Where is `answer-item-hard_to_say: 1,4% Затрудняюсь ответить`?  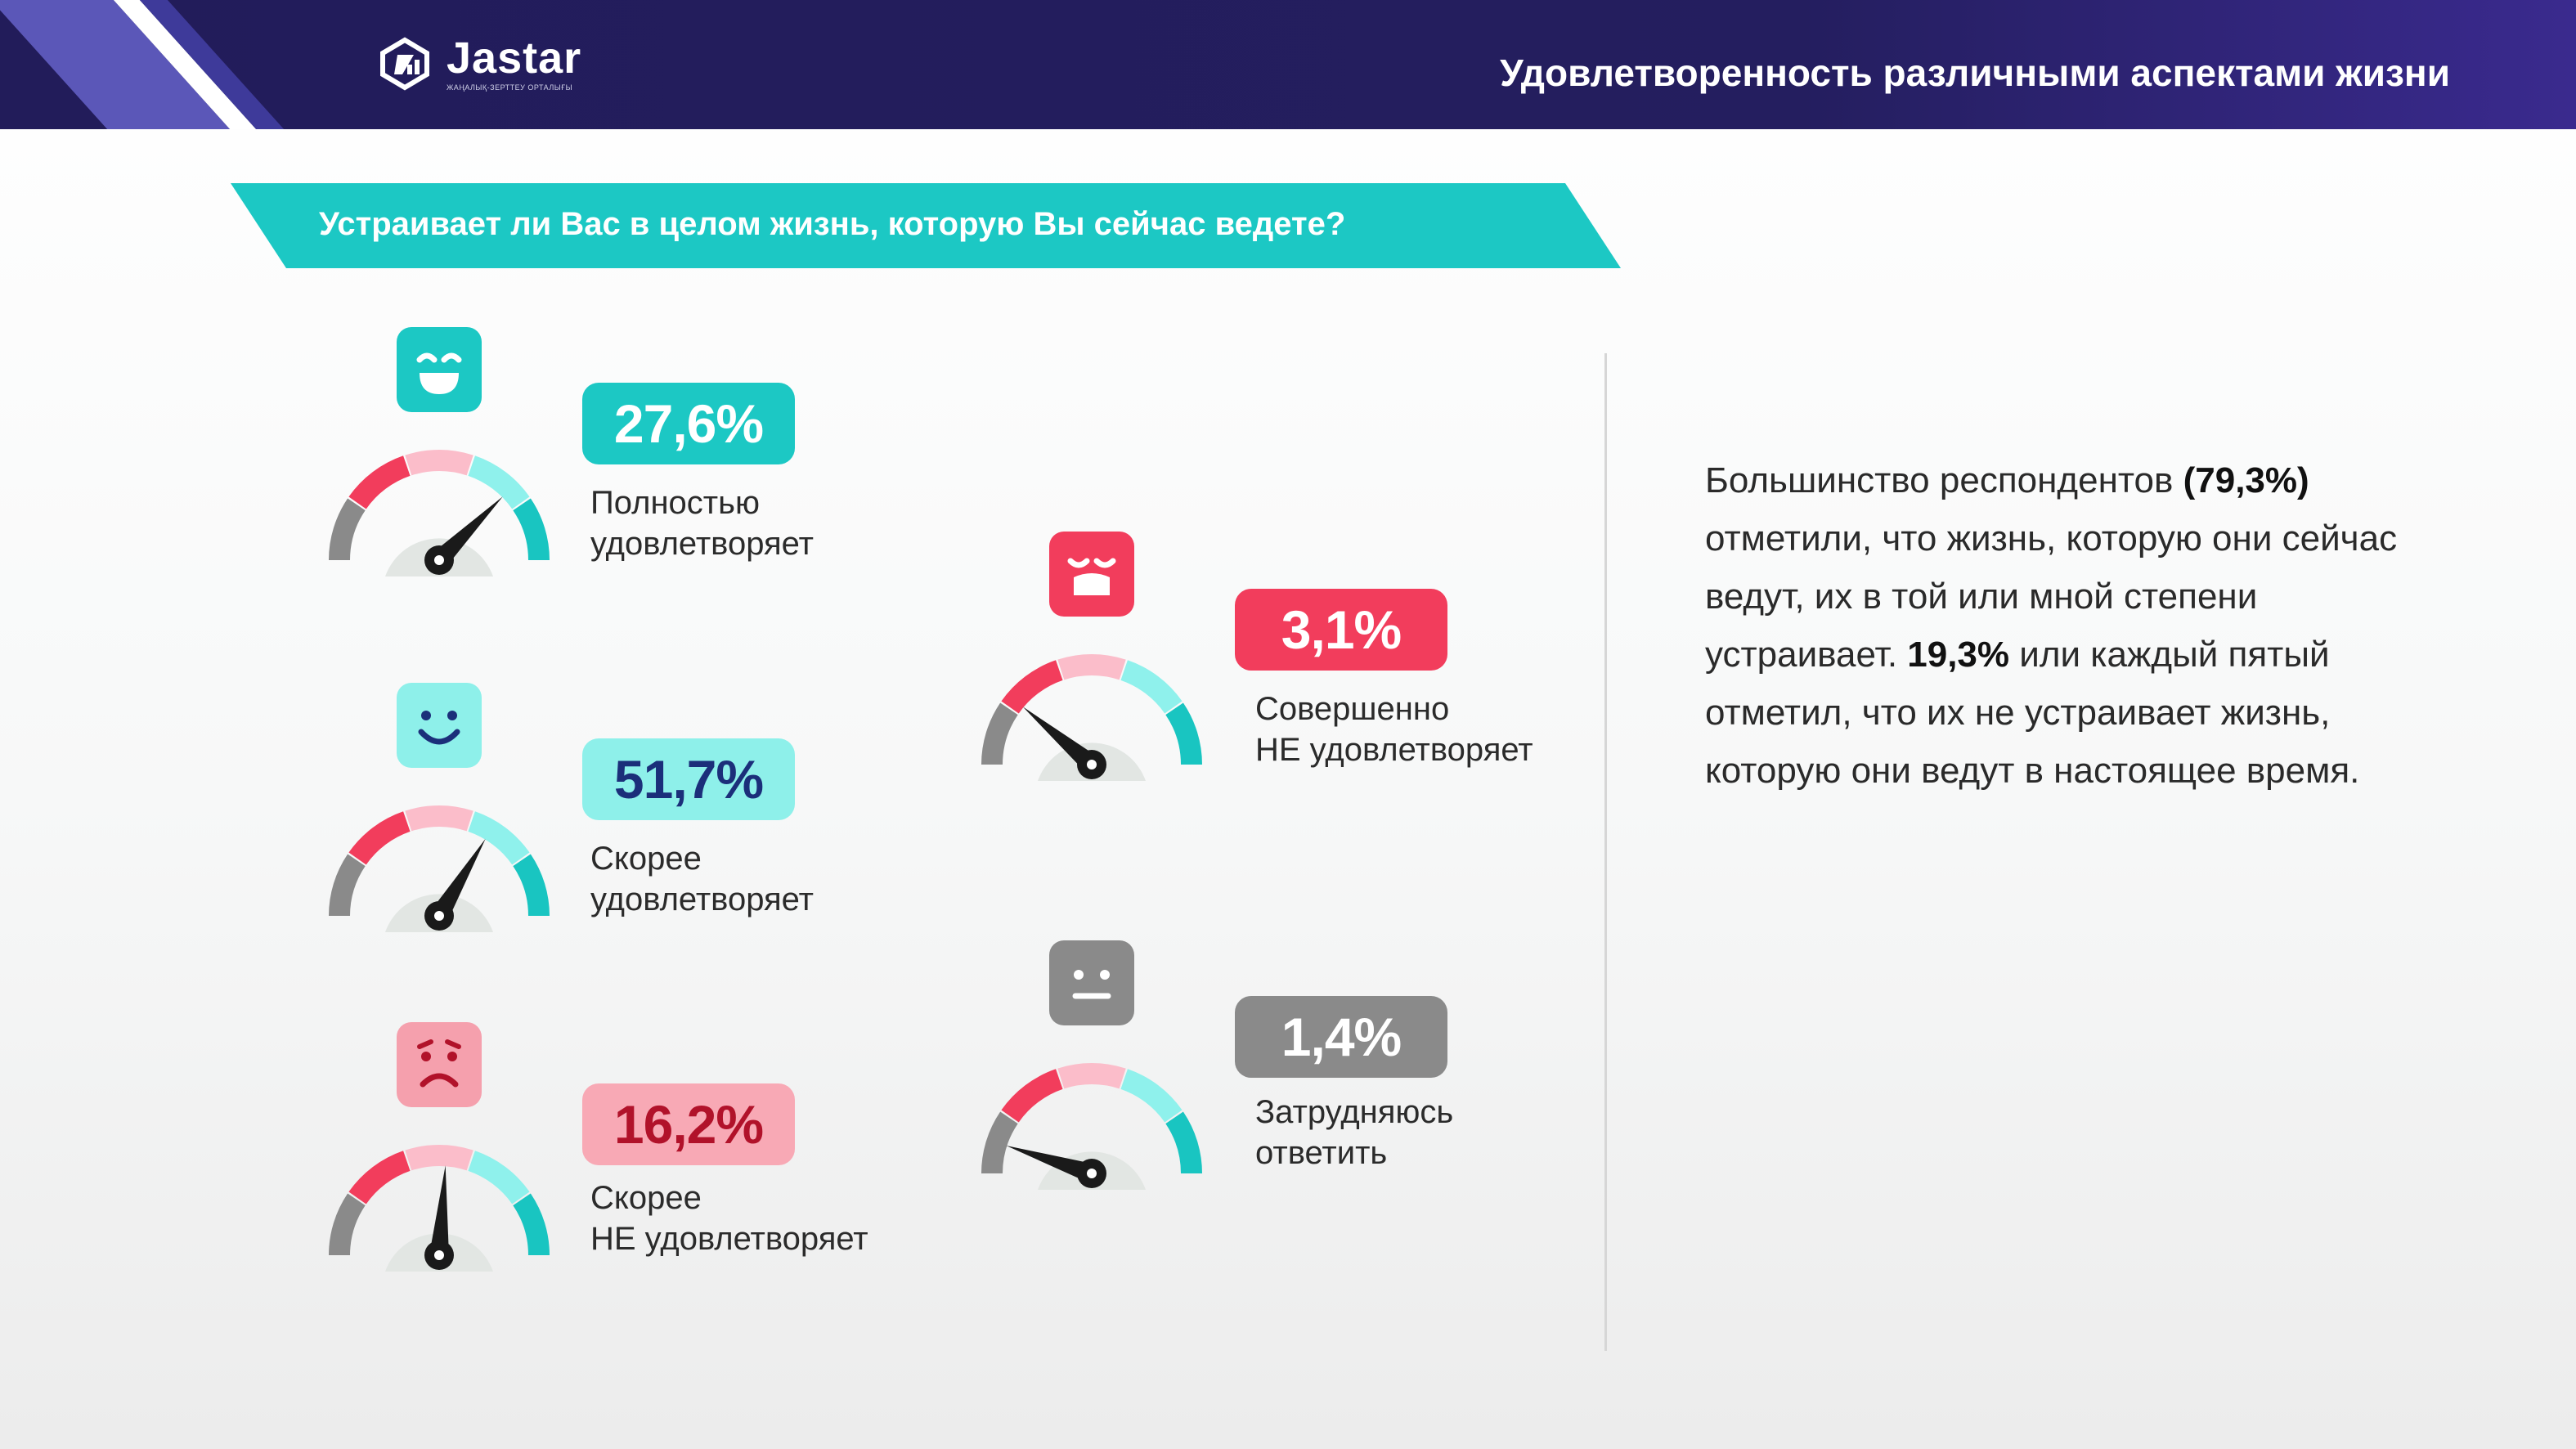
answer-item-hard_to_say: 1,4% Затрудняюсь ответить is located at coordinates (1275, 1095).